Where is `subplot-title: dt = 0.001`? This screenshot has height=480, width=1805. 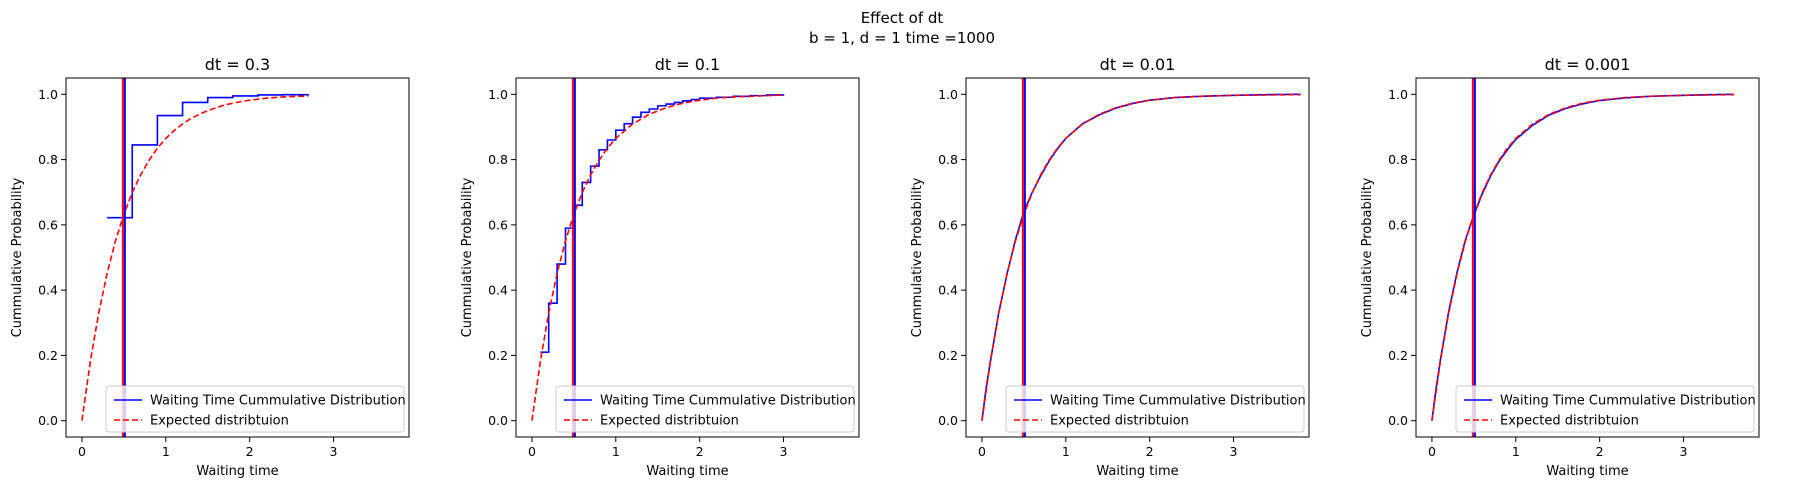
subplot-title: dt = 0.001 is located at coordinates (1588, 64).